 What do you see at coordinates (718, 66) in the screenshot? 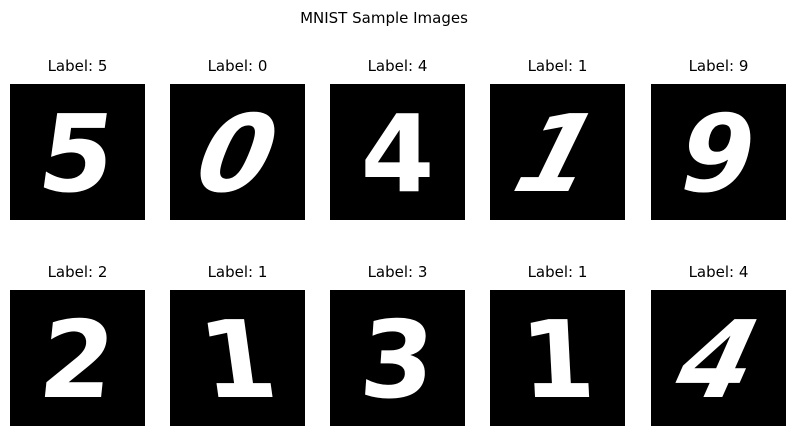
I see `sample-label: Label: 9` at bounding box center [718, 66].